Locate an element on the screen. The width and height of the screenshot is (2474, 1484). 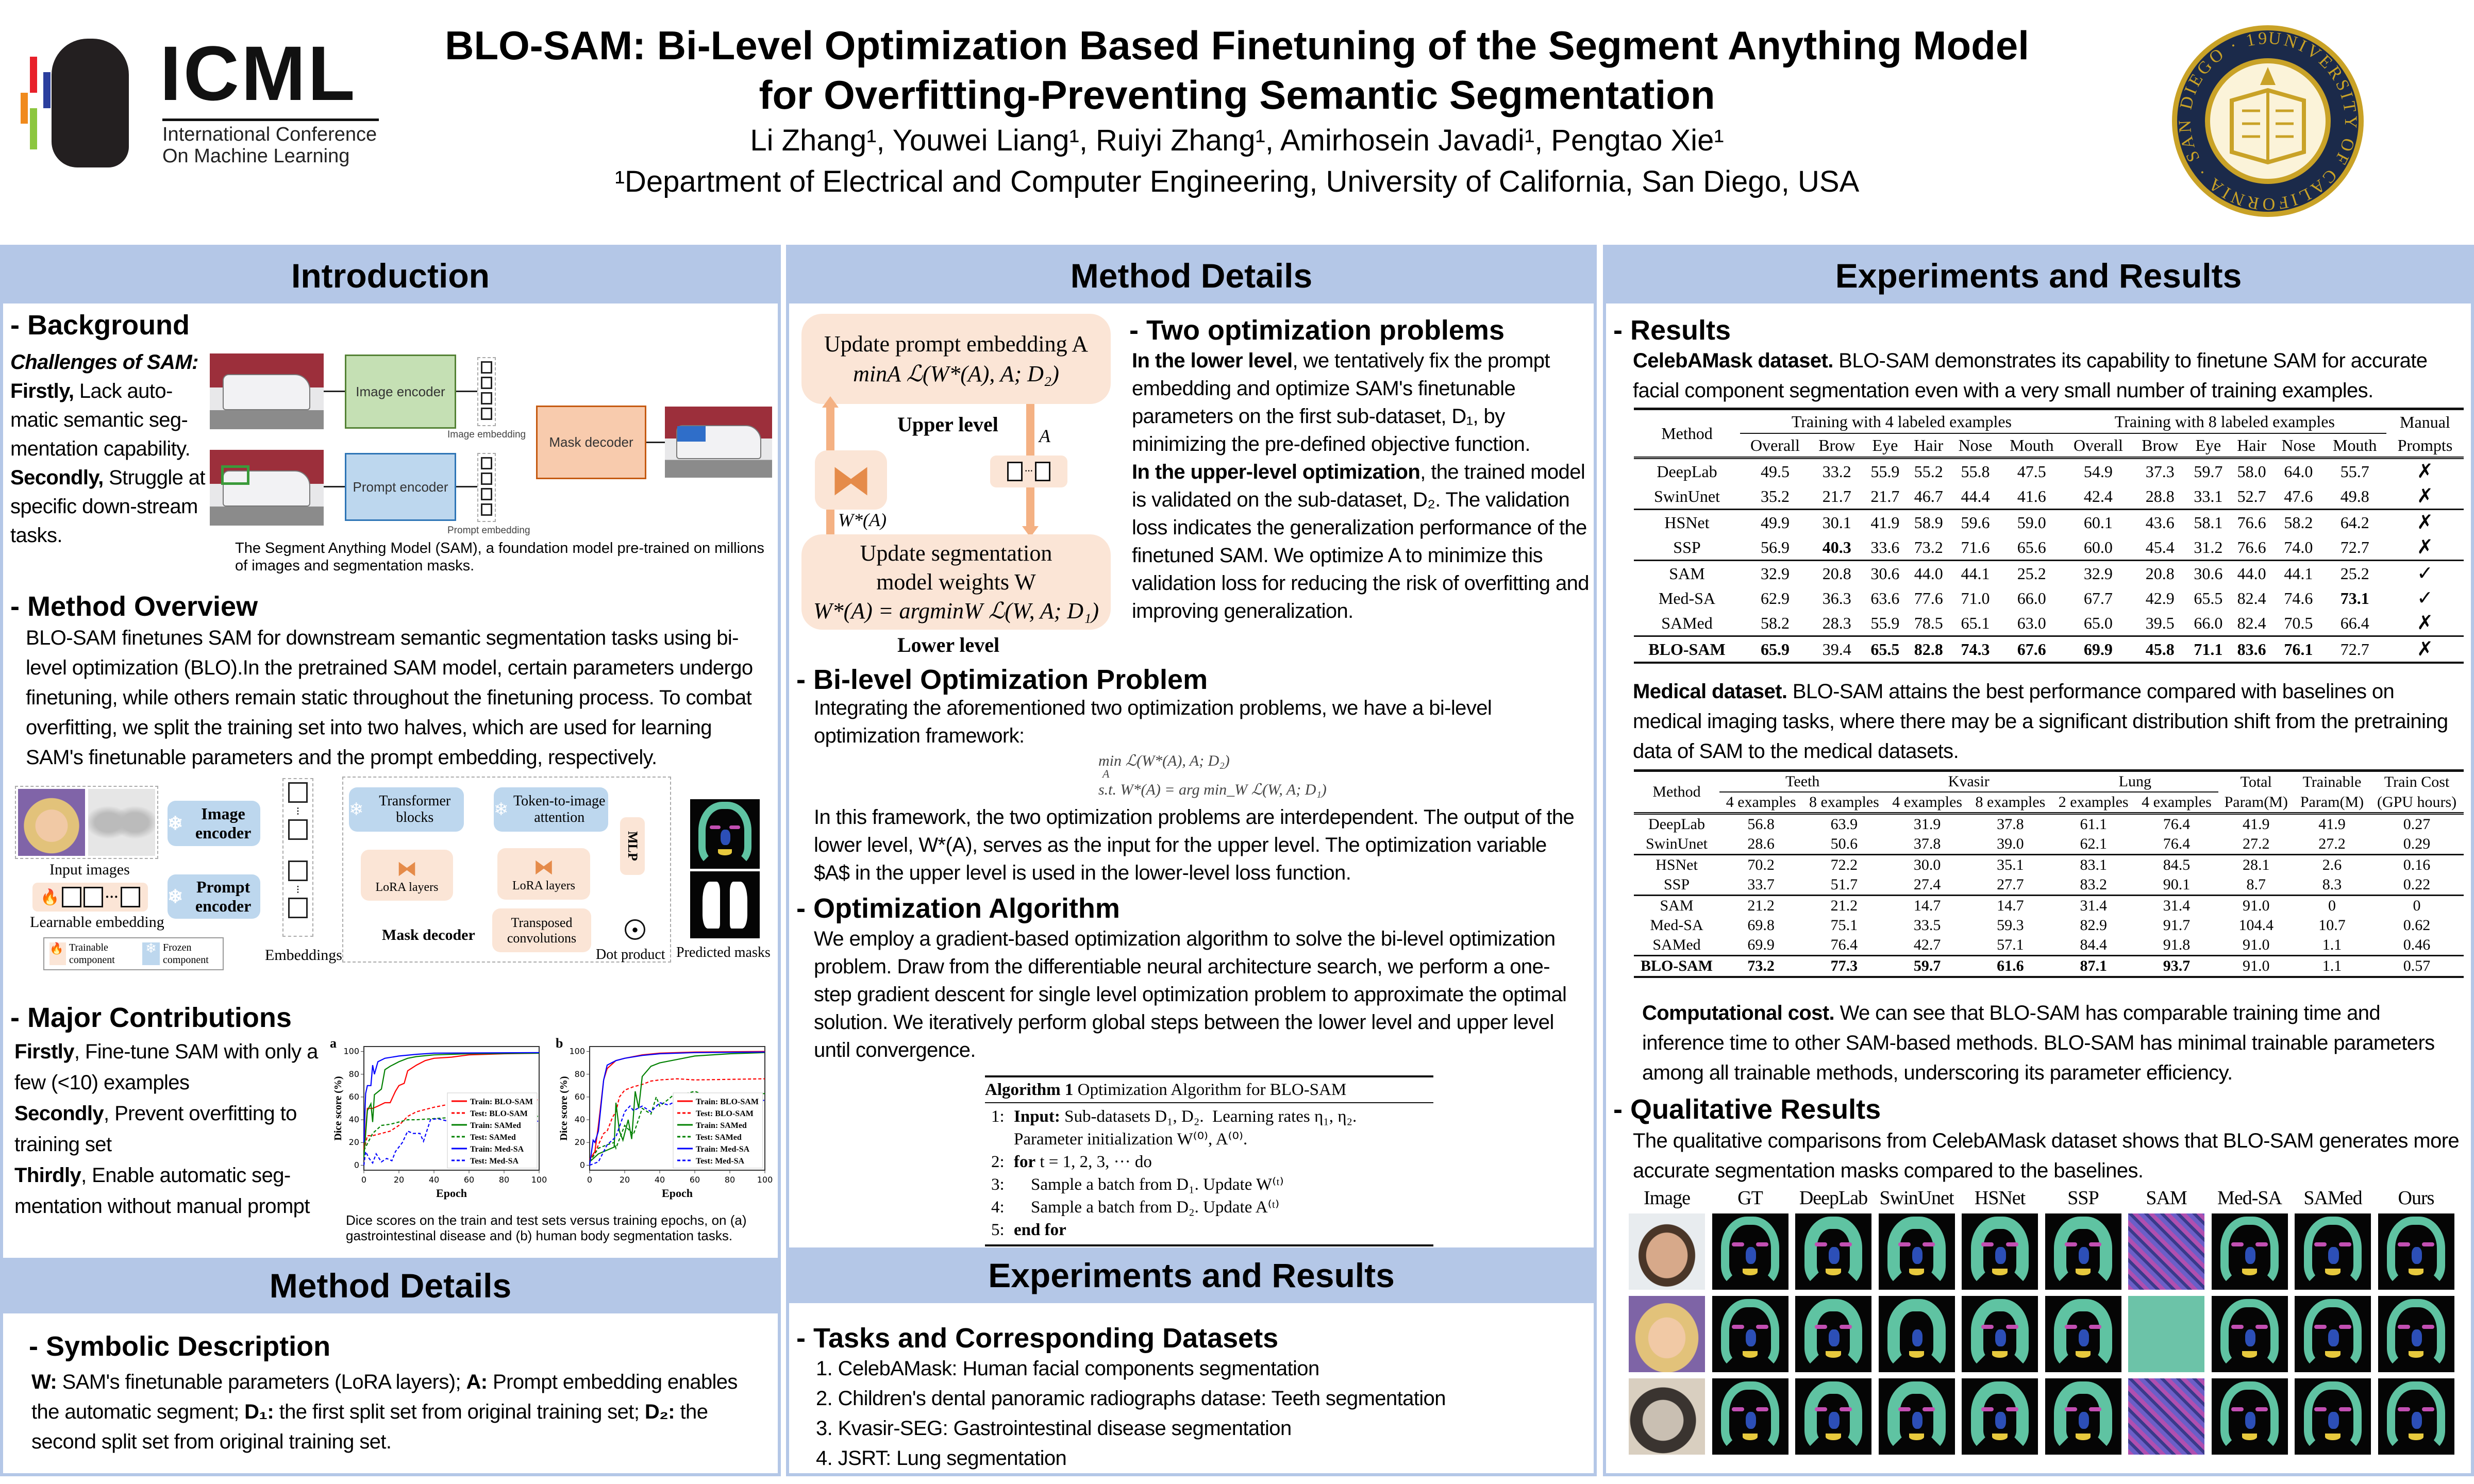
mask-decoder-group is located at coordinates (506, 870).